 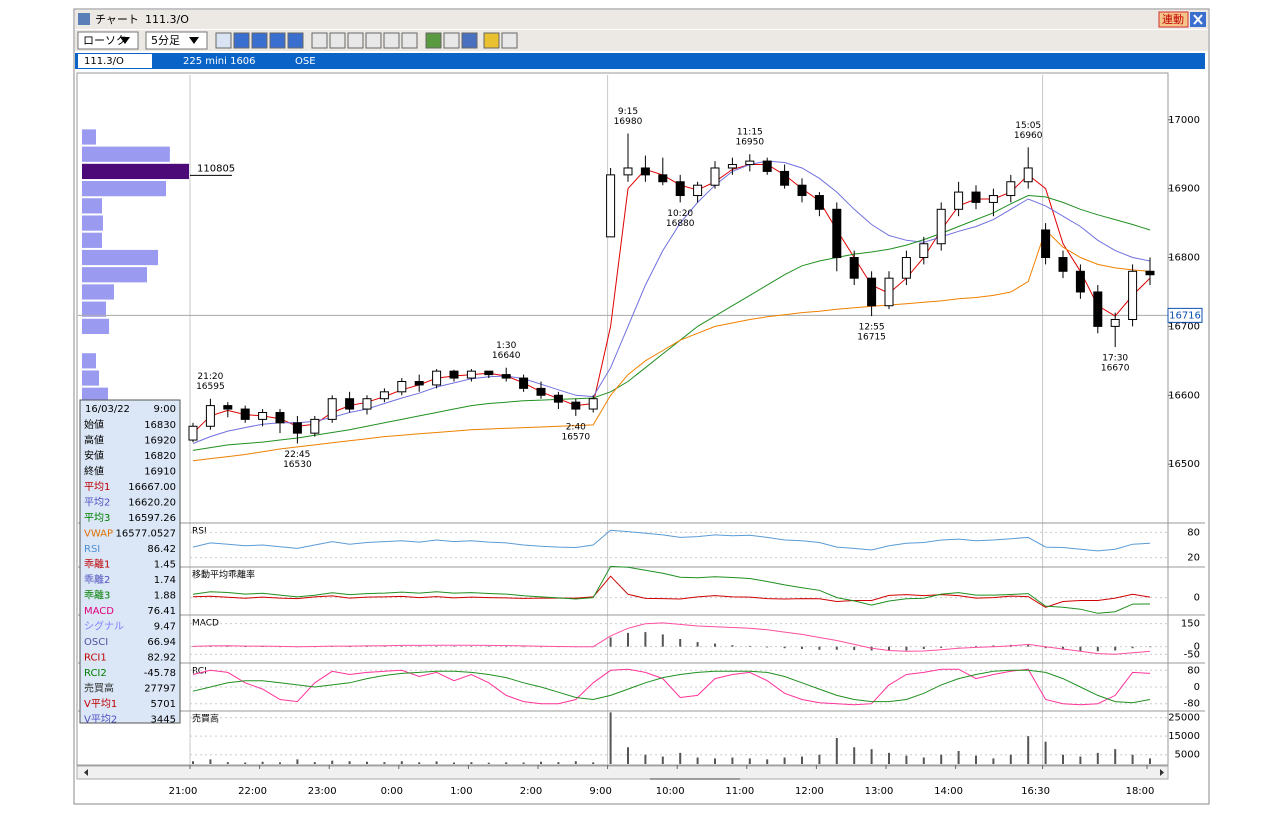 What do you see at coordinates (205, 719) in the screenshot?
I see `panel-title: 売買高` at bounding box center [205, 719].